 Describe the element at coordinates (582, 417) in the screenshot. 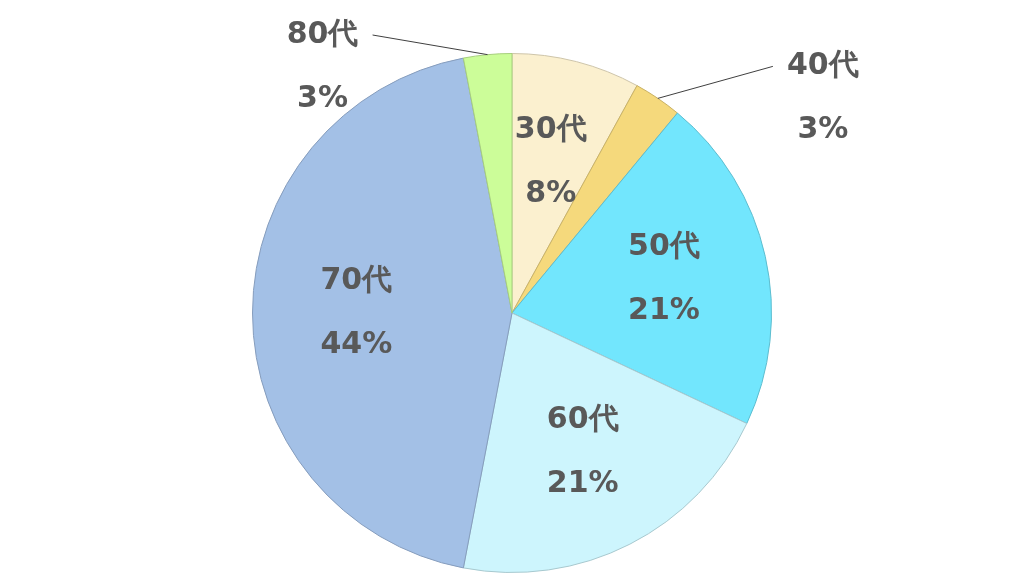

I see `slice-label: 60代` at that location.